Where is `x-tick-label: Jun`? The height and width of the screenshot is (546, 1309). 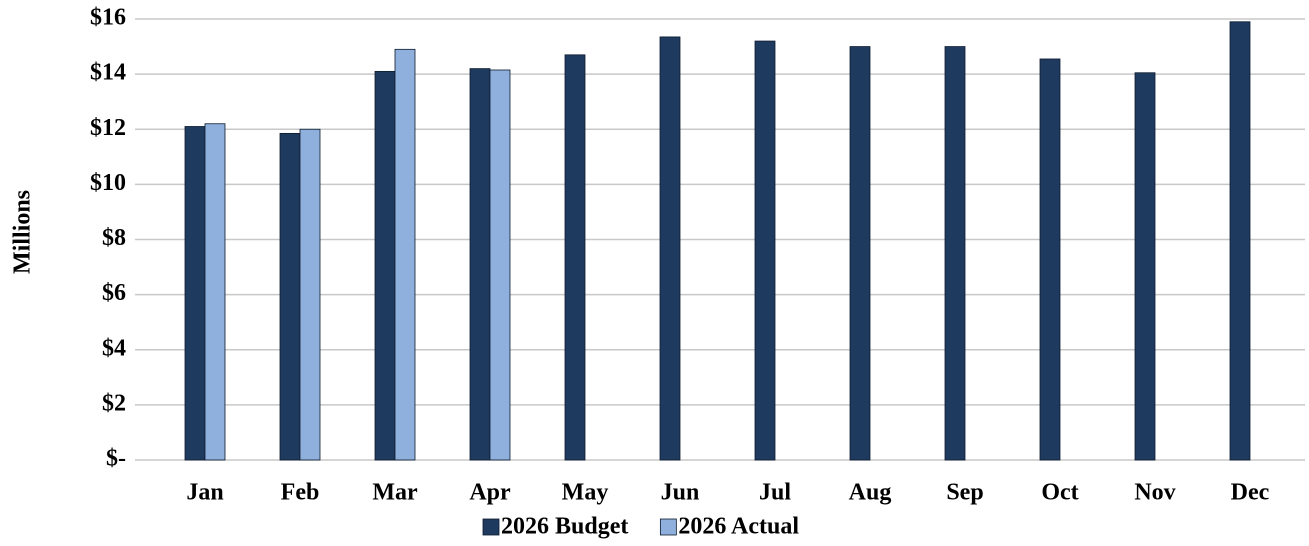 x-tick-label: Jun is located at coordinates (680, 493).